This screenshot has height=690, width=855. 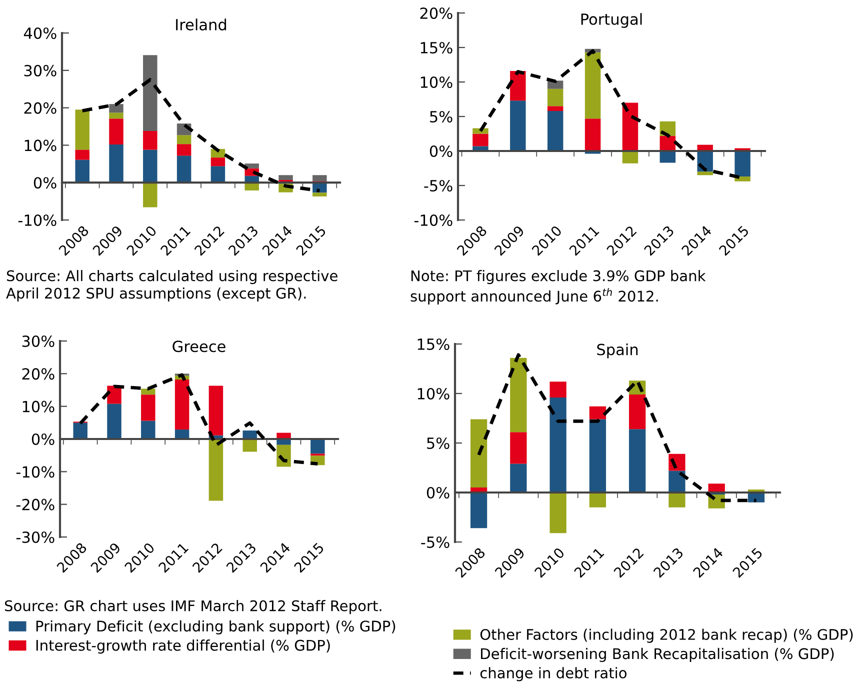 I want to click on chart-title: Spain, so click(x=617, y=350).